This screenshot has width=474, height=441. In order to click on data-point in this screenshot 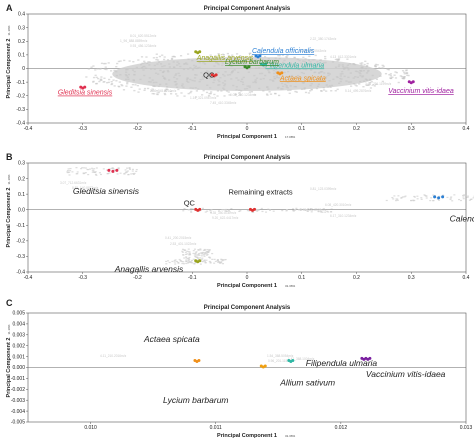, I will do `click(435, 197)`.